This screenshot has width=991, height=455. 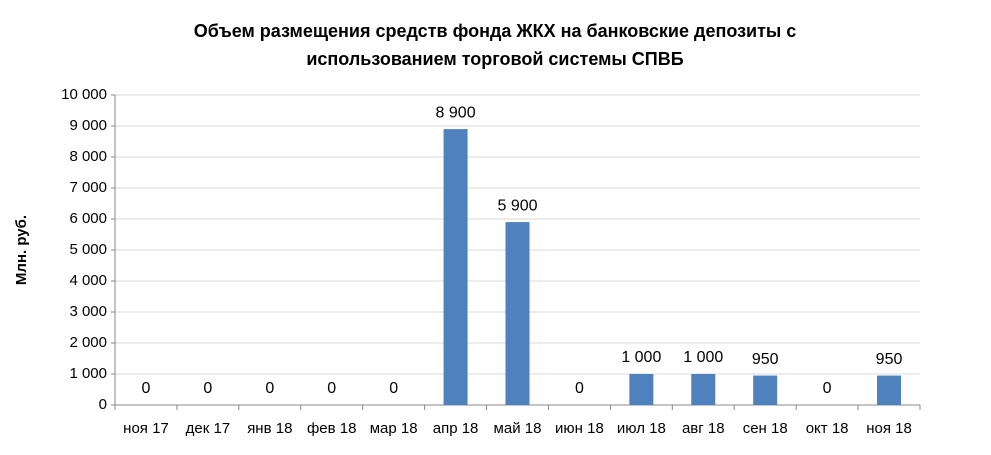 I want to click on y-tick-label: 2 000, so click(x=88, y=342).